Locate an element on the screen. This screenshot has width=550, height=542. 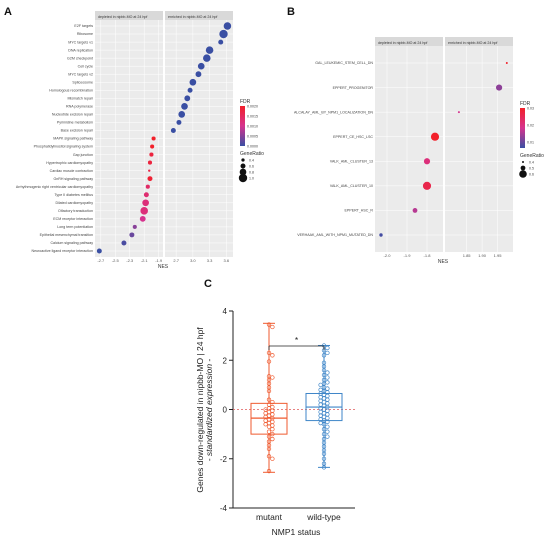
fdr-tick-label: 0.03 is located at coordinates (530, 109).